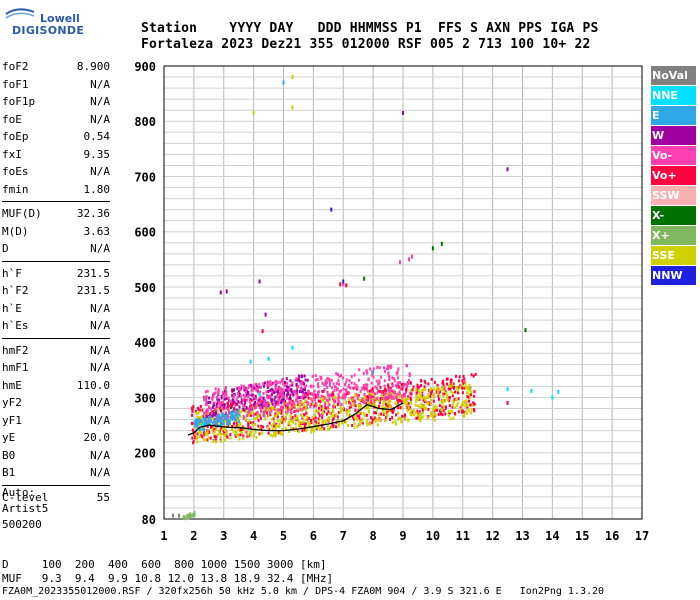  What do you see at coordinates (56, 120) in the screenshot?
I see `param-row: foE N/A` at bounding box center [56, 120].